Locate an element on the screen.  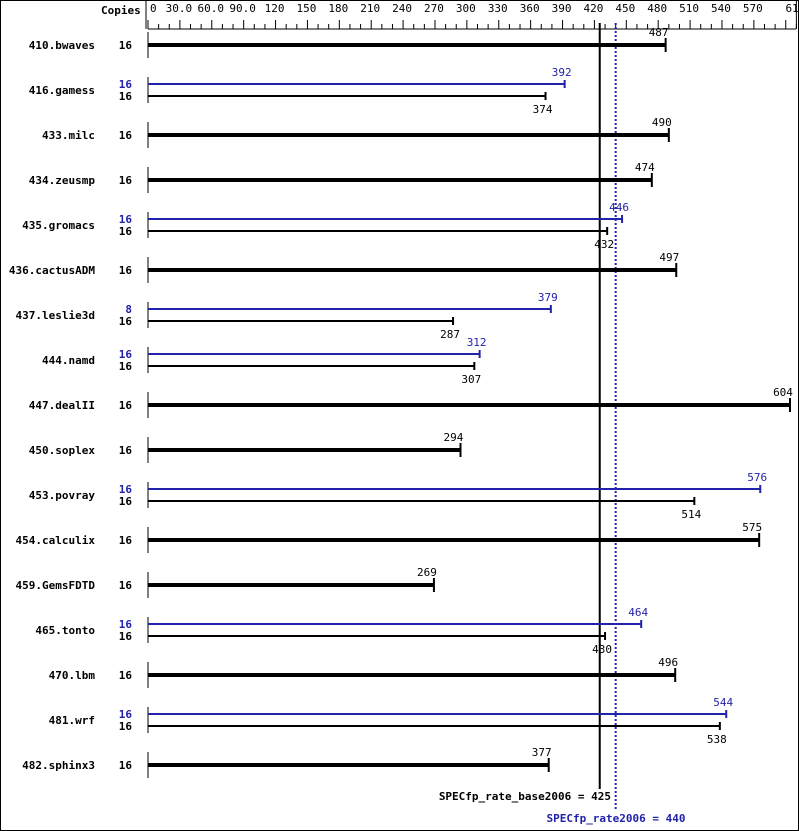
axis-tick-label: 120 is located at coordinates (275, 8).